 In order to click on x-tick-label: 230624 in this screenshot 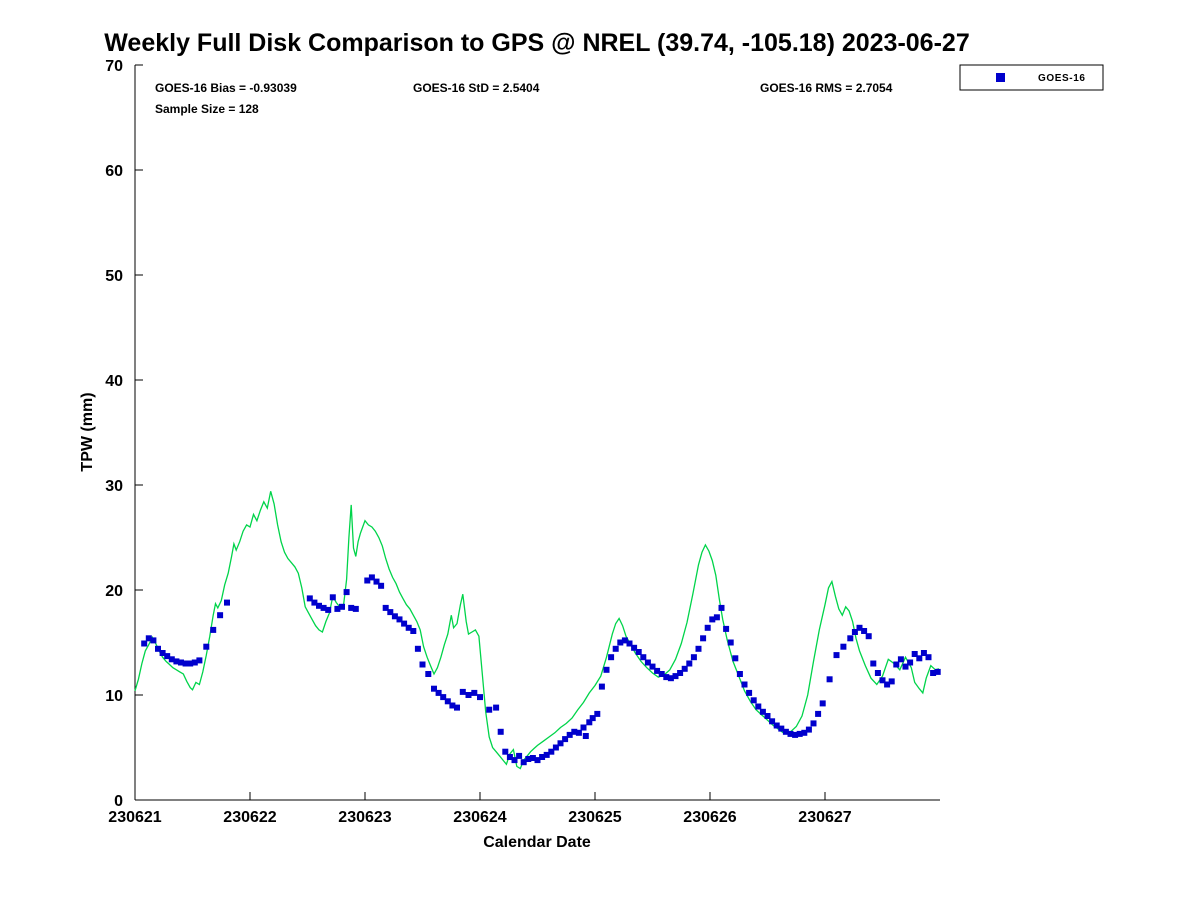, I will do `click(479, 817)`.